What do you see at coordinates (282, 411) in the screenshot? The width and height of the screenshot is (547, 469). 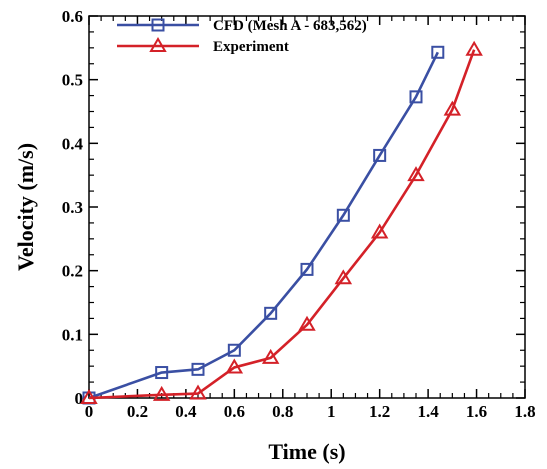 I see `x-tick-label: 0.8` at bounding box center [282, 411].